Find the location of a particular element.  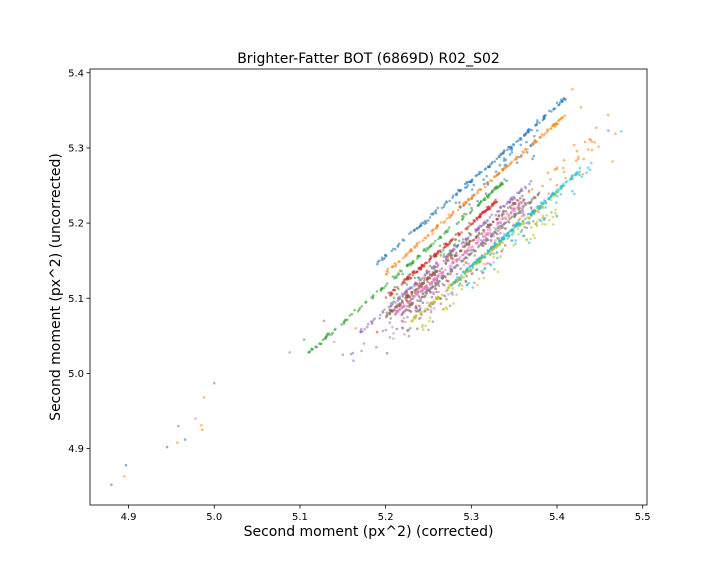

y-tick-label: 4.9 is located at coordinates (76, 449).